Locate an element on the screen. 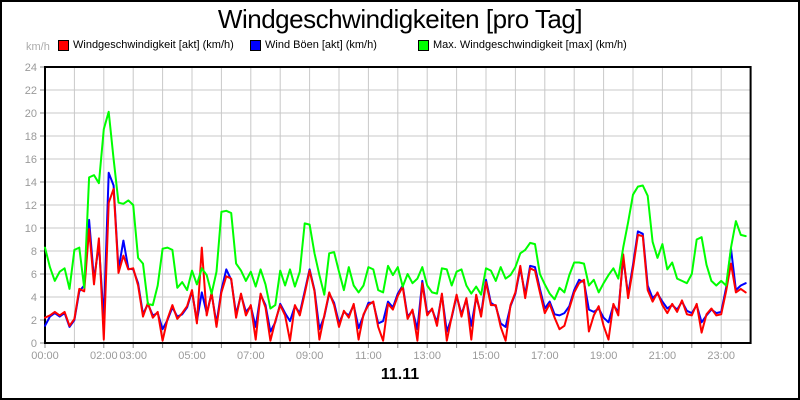 This screenshot has width=800, height=400. y-axis-label: 4 is located at coordinates (34, 298).